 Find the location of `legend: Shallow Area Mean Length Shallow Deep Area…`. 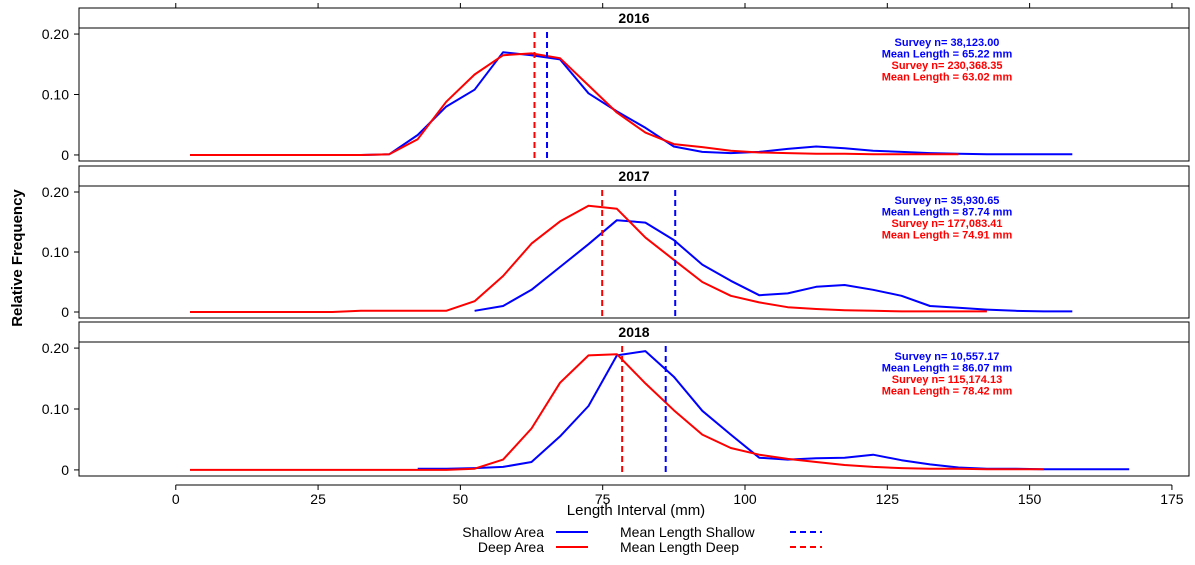

legend: Shallow Area Mean Length Shallow Deep Area… is located at coordinates (642, 539).